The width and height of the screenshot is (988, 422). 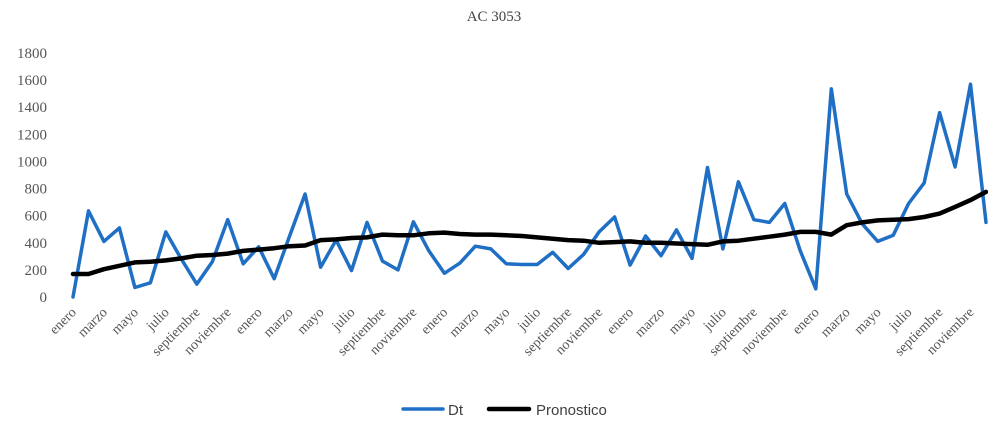 What do you see at coordinates (571, 410) in the screenshot?
I see `legend-label-pronostico: Pronostico` at bounding box center [571, 410].